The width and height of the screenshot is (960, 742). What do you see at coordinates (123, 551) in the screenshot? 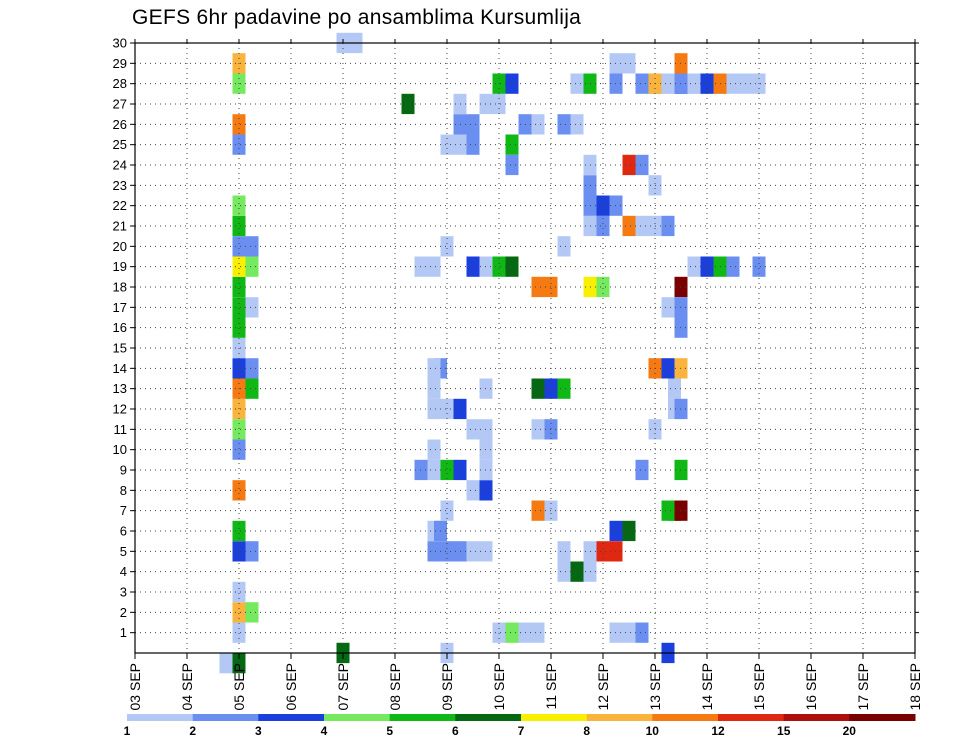
I see `y-tick-label: 5` at bounding box center [123, 551].